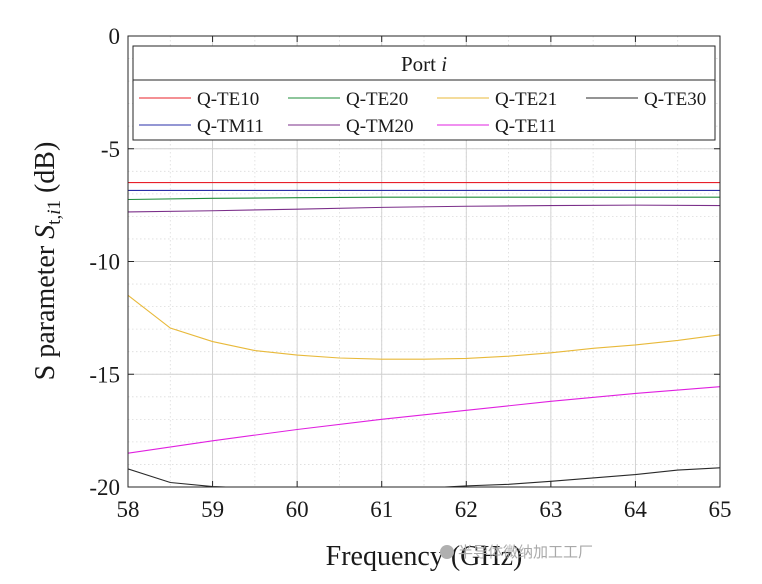 This screenshot has width=762, height=584. What do you see at coordinates (550, 509) in the screenshot?
I see `x-tick-label: 63` at bounding box center [550, 509].